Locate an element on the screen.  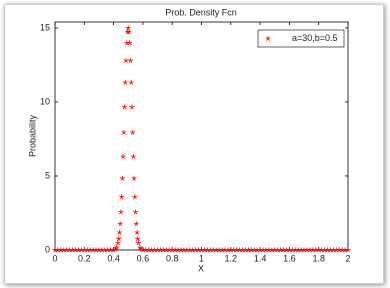
x-tick-label: 0.4 is located at coordinates (113, 258).